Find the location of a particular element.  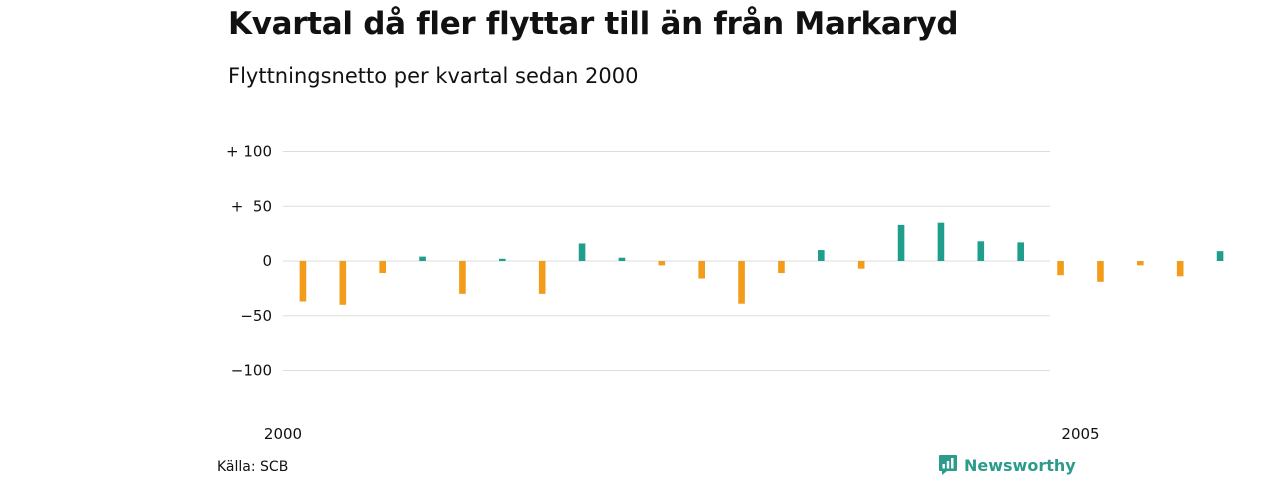

x-axis-ticks: 20002005201020152020 is located at coordinates (682, 434).